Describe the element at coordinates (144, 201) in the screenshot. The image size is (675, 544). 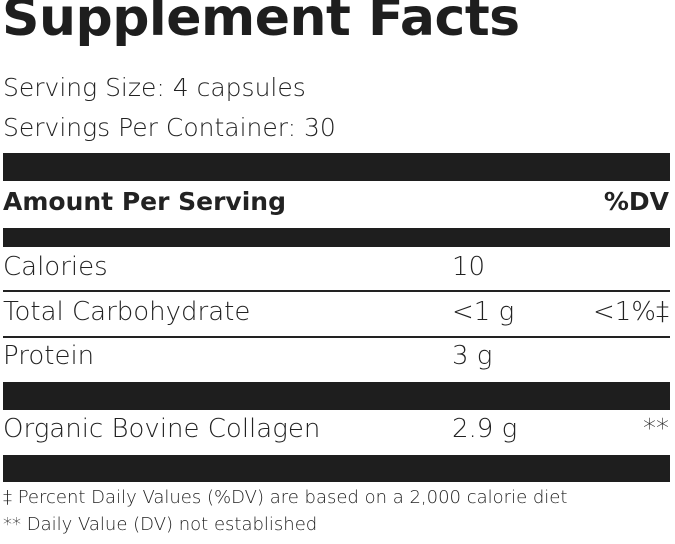
I see `amount-per-serving-header: Amount Per Serving` at that location.